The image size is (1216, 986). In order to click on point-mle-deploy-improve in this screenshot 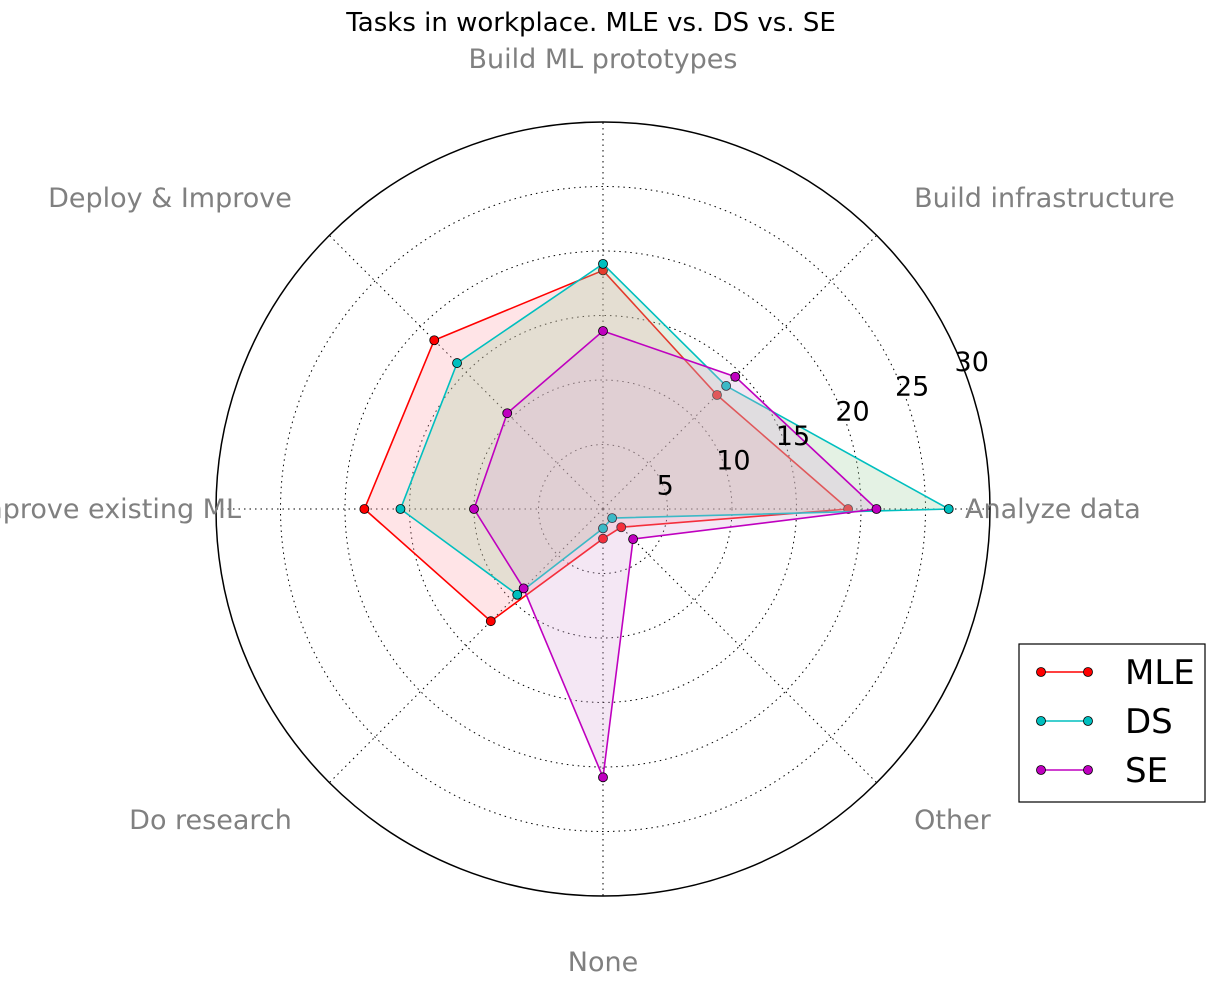, I will do `click(434, 340)`.